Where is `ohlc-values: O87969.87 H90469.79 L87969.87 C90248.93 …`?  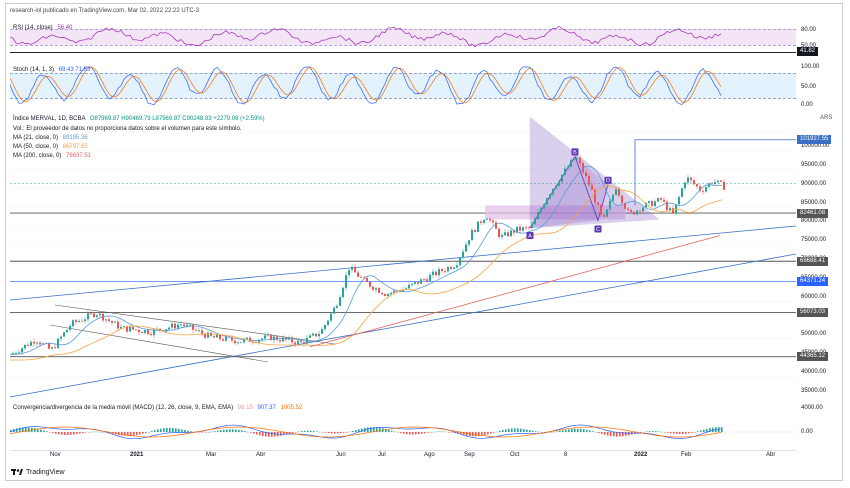
ohlc-values: O87969.87 H90469.79 L87969.87 C90248.93 … is located at coordinates (177, 119).